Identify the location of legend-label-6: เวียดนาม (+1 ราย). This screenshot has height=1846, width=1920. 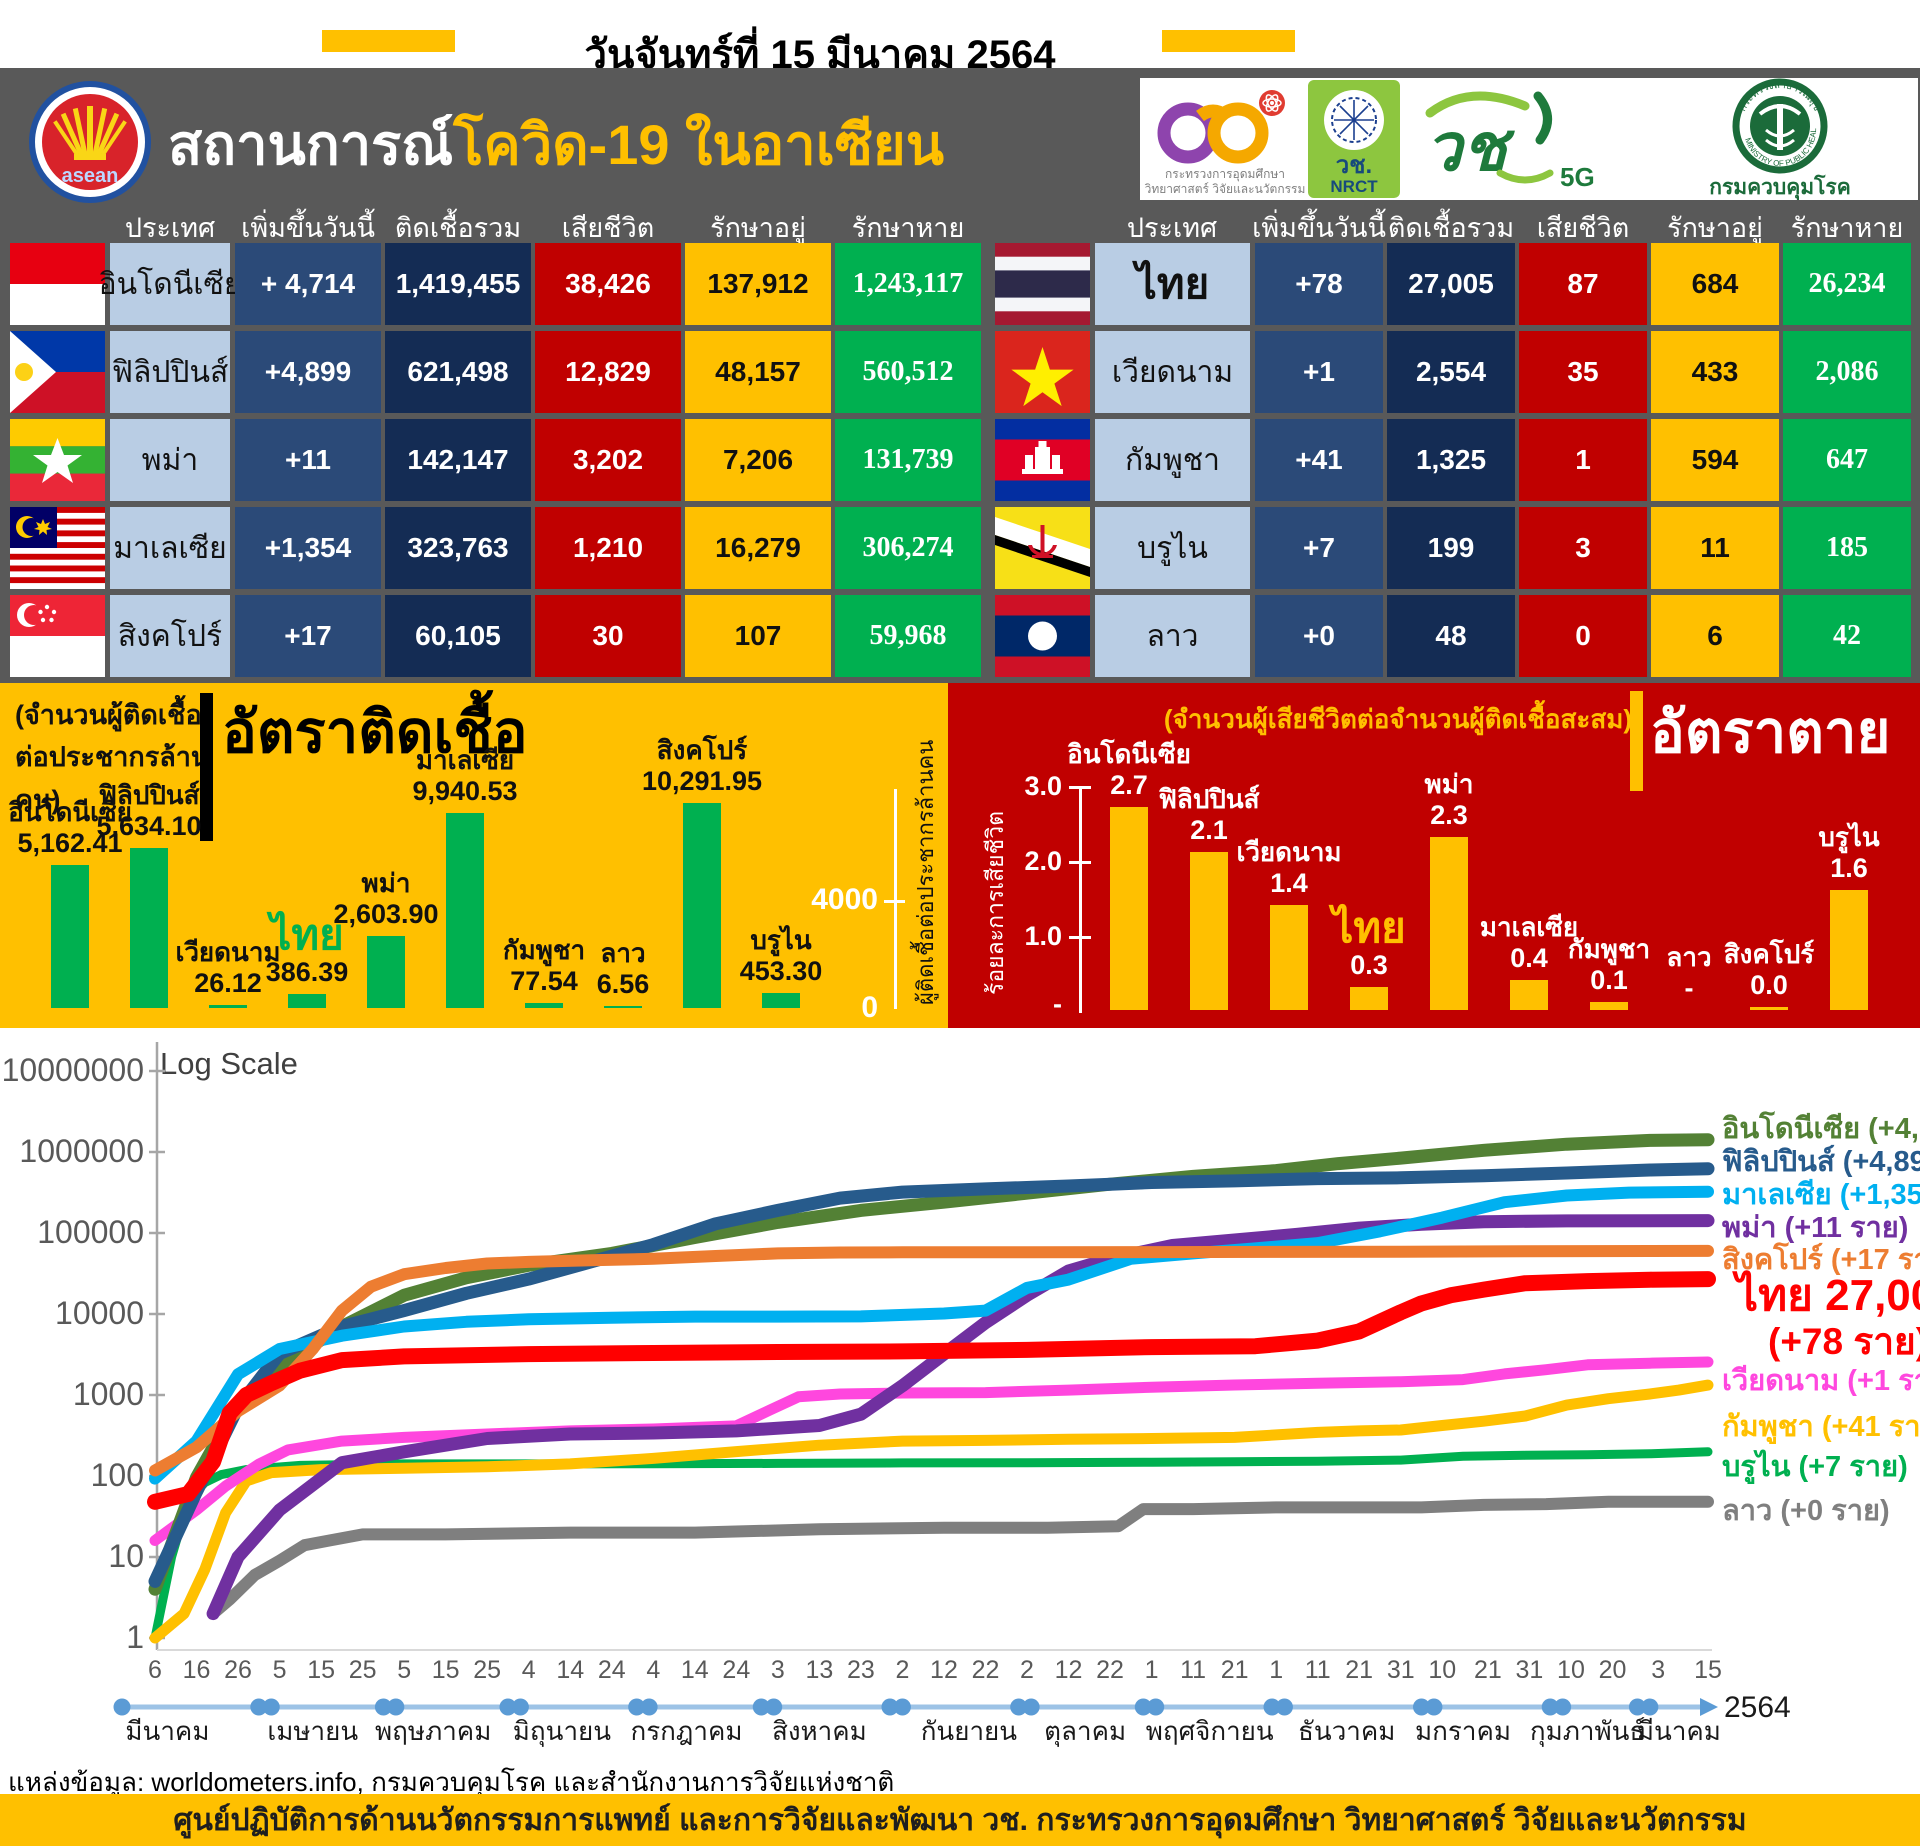
(1821, 1381).